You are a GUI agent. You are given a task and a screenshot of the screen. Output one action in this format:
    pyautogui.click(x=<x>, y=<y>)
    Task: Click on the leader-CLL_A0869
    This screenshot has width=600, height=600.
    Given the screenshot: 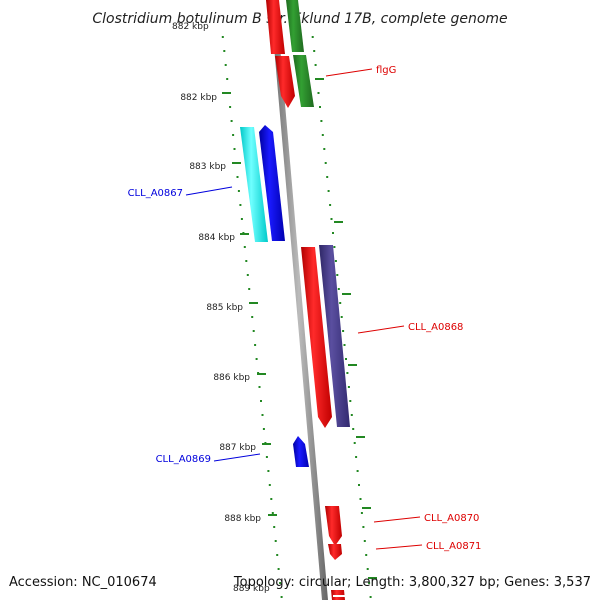 What is the action you would take?
    pyautogui.click(x=237, y=457)
    